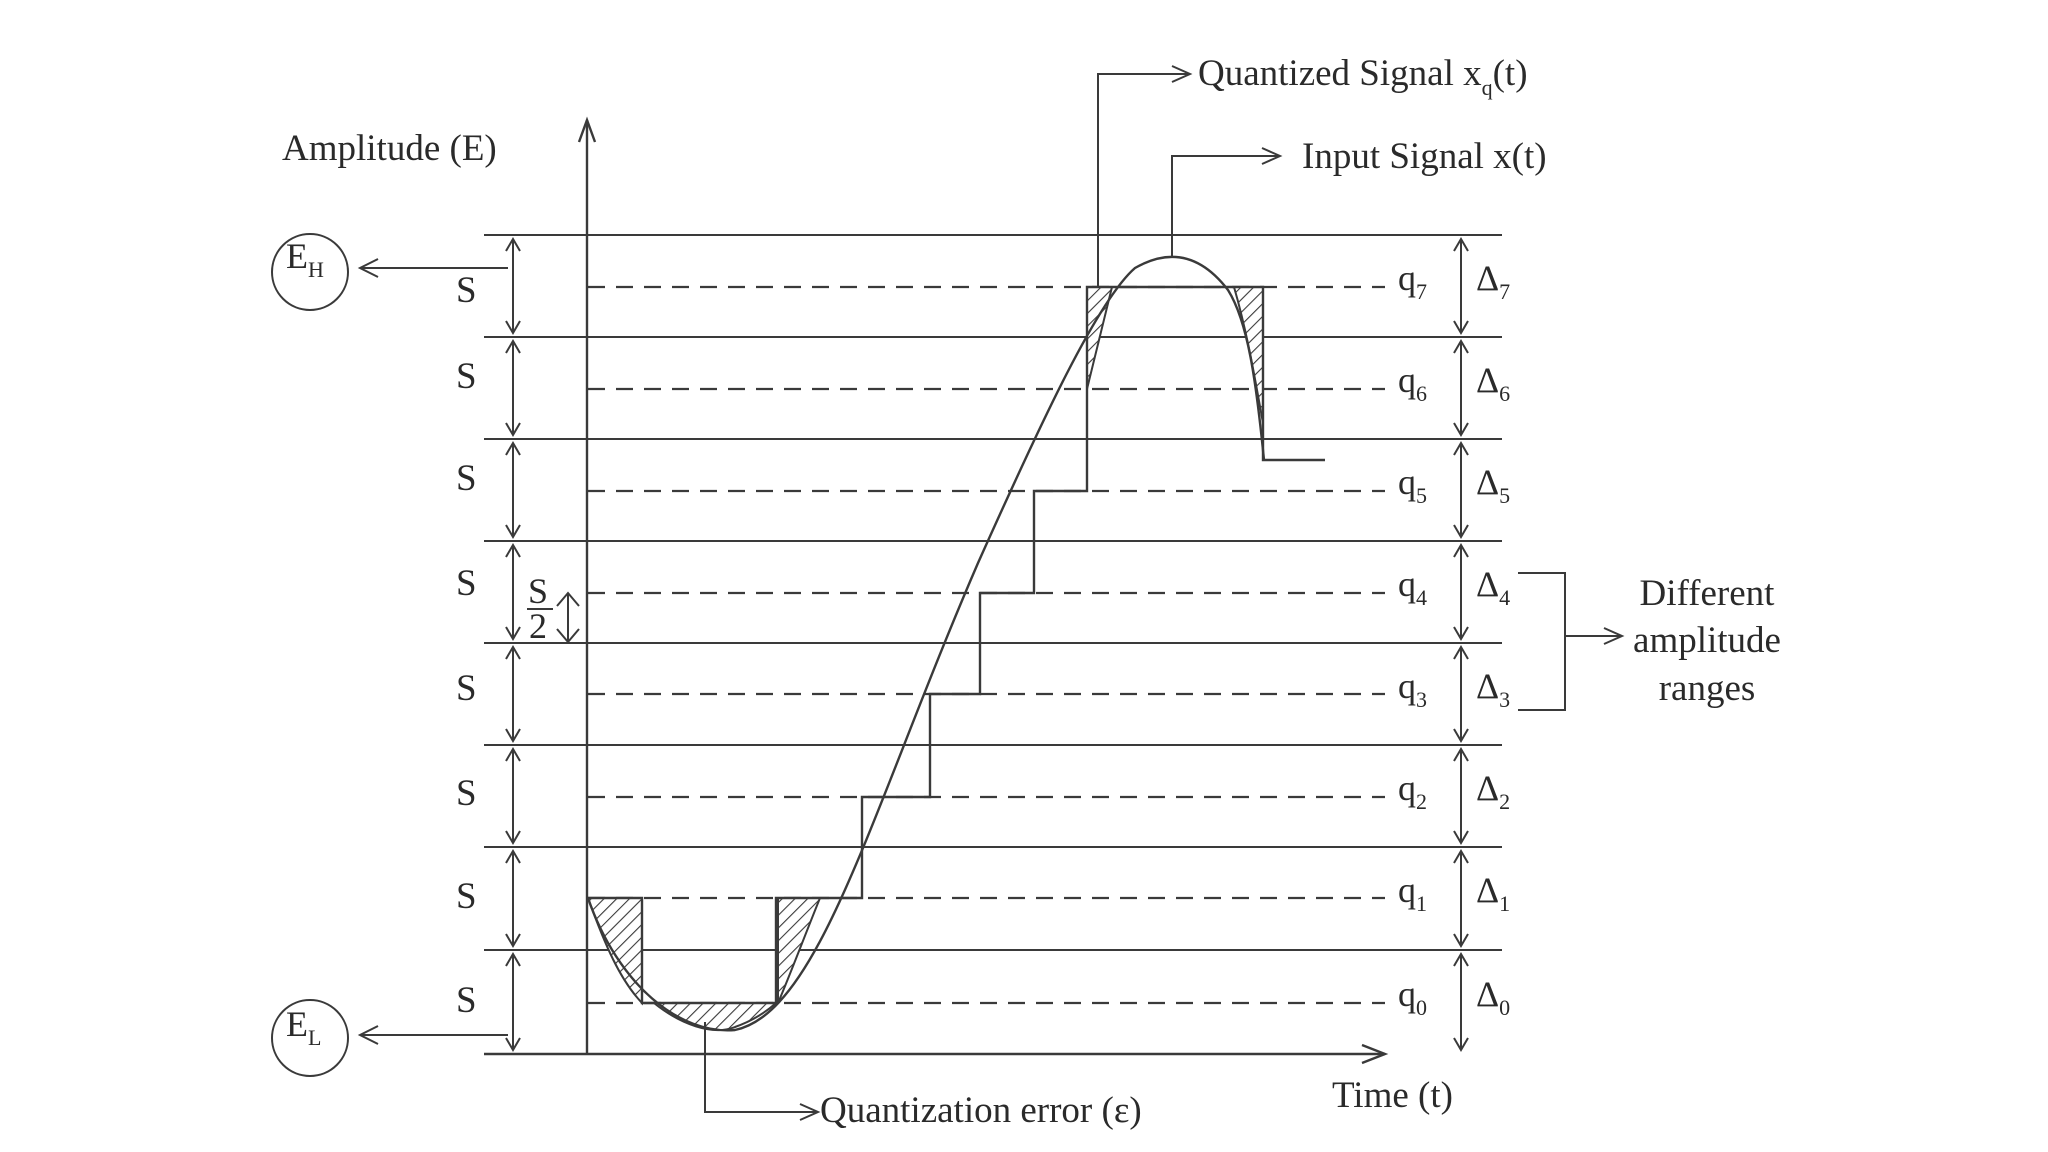  What do you see at coordinates (587, 129) in the screenshot?
I see `y-axis-arrowhead` at bounding box center [587, 129].